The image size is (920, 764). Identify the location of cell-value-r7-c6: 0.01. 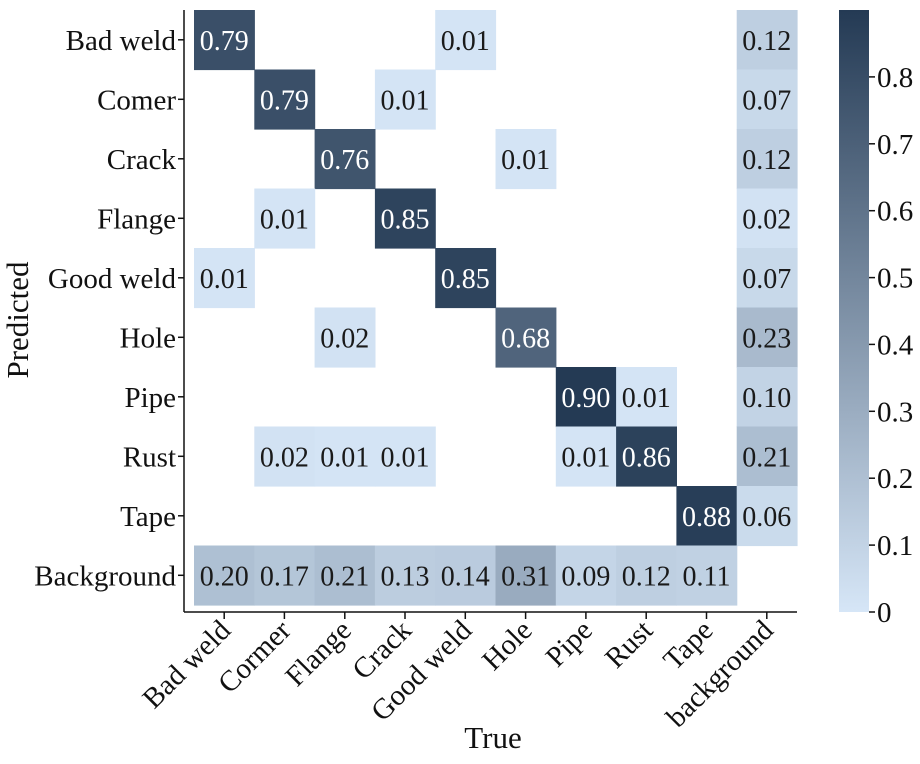
(585, 457).